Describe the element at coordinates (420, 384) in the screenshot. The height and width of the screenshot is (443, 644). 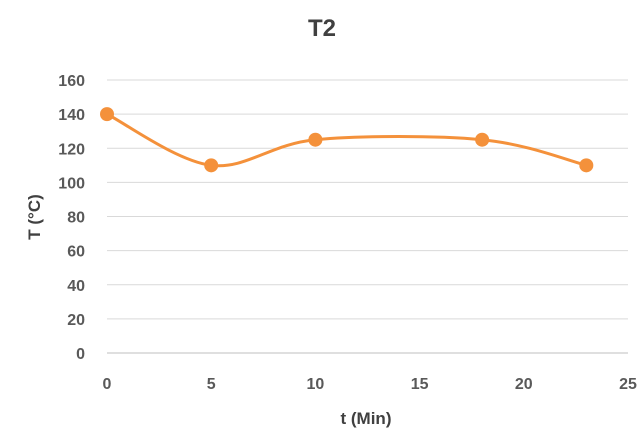
I see `x-tick-label: 15` at that location.